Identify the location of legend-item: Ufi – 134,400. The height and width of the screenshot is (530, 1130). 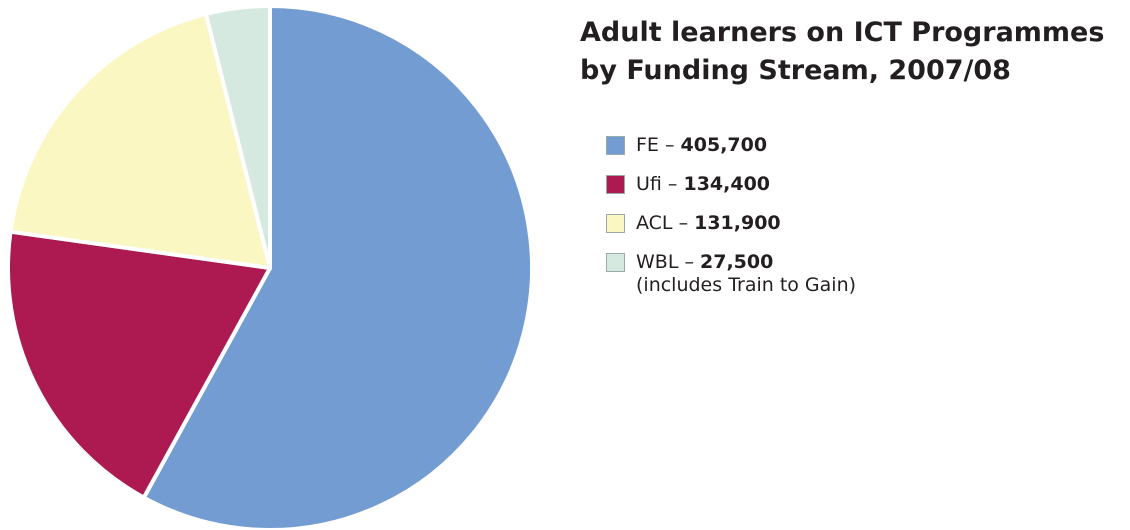
(731, 192).